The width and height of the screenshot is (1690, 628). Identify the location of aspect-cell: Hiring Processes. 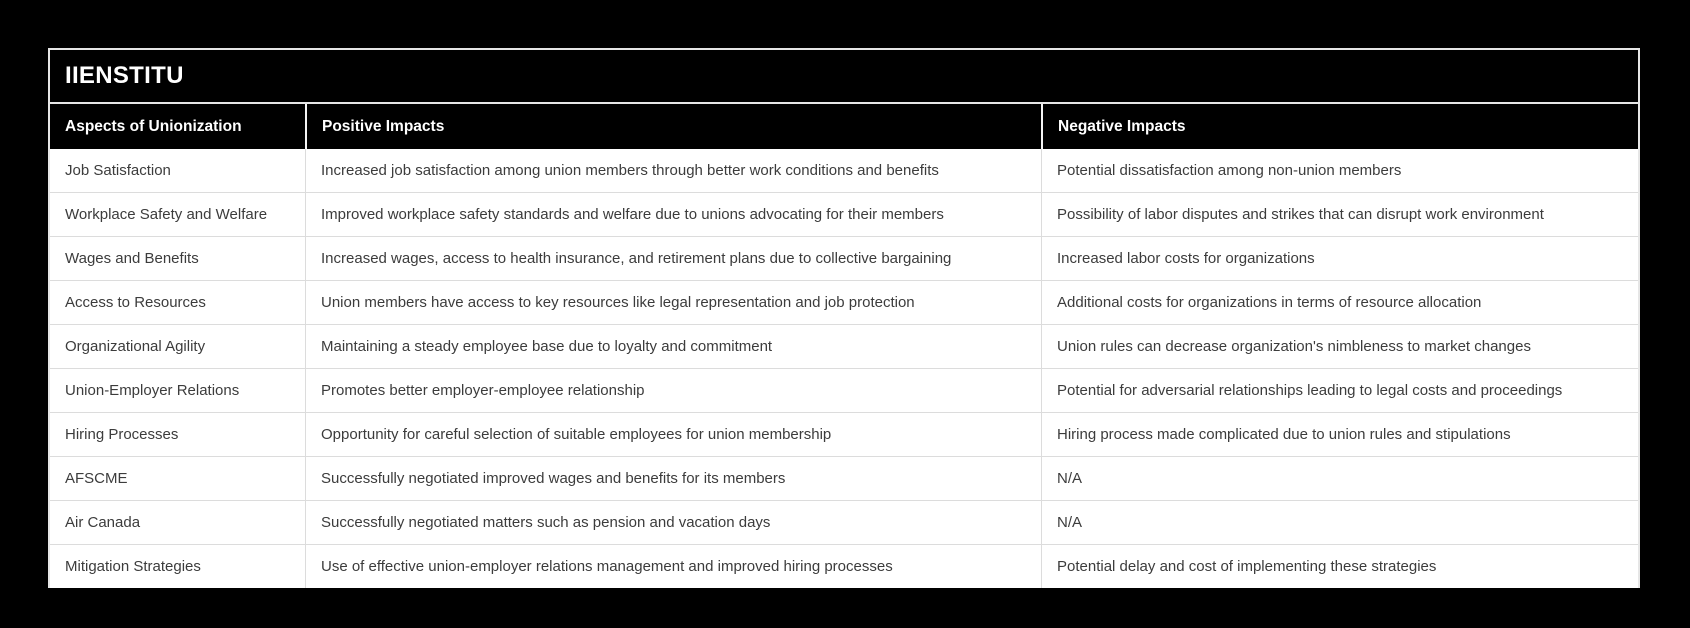
(177, 434).